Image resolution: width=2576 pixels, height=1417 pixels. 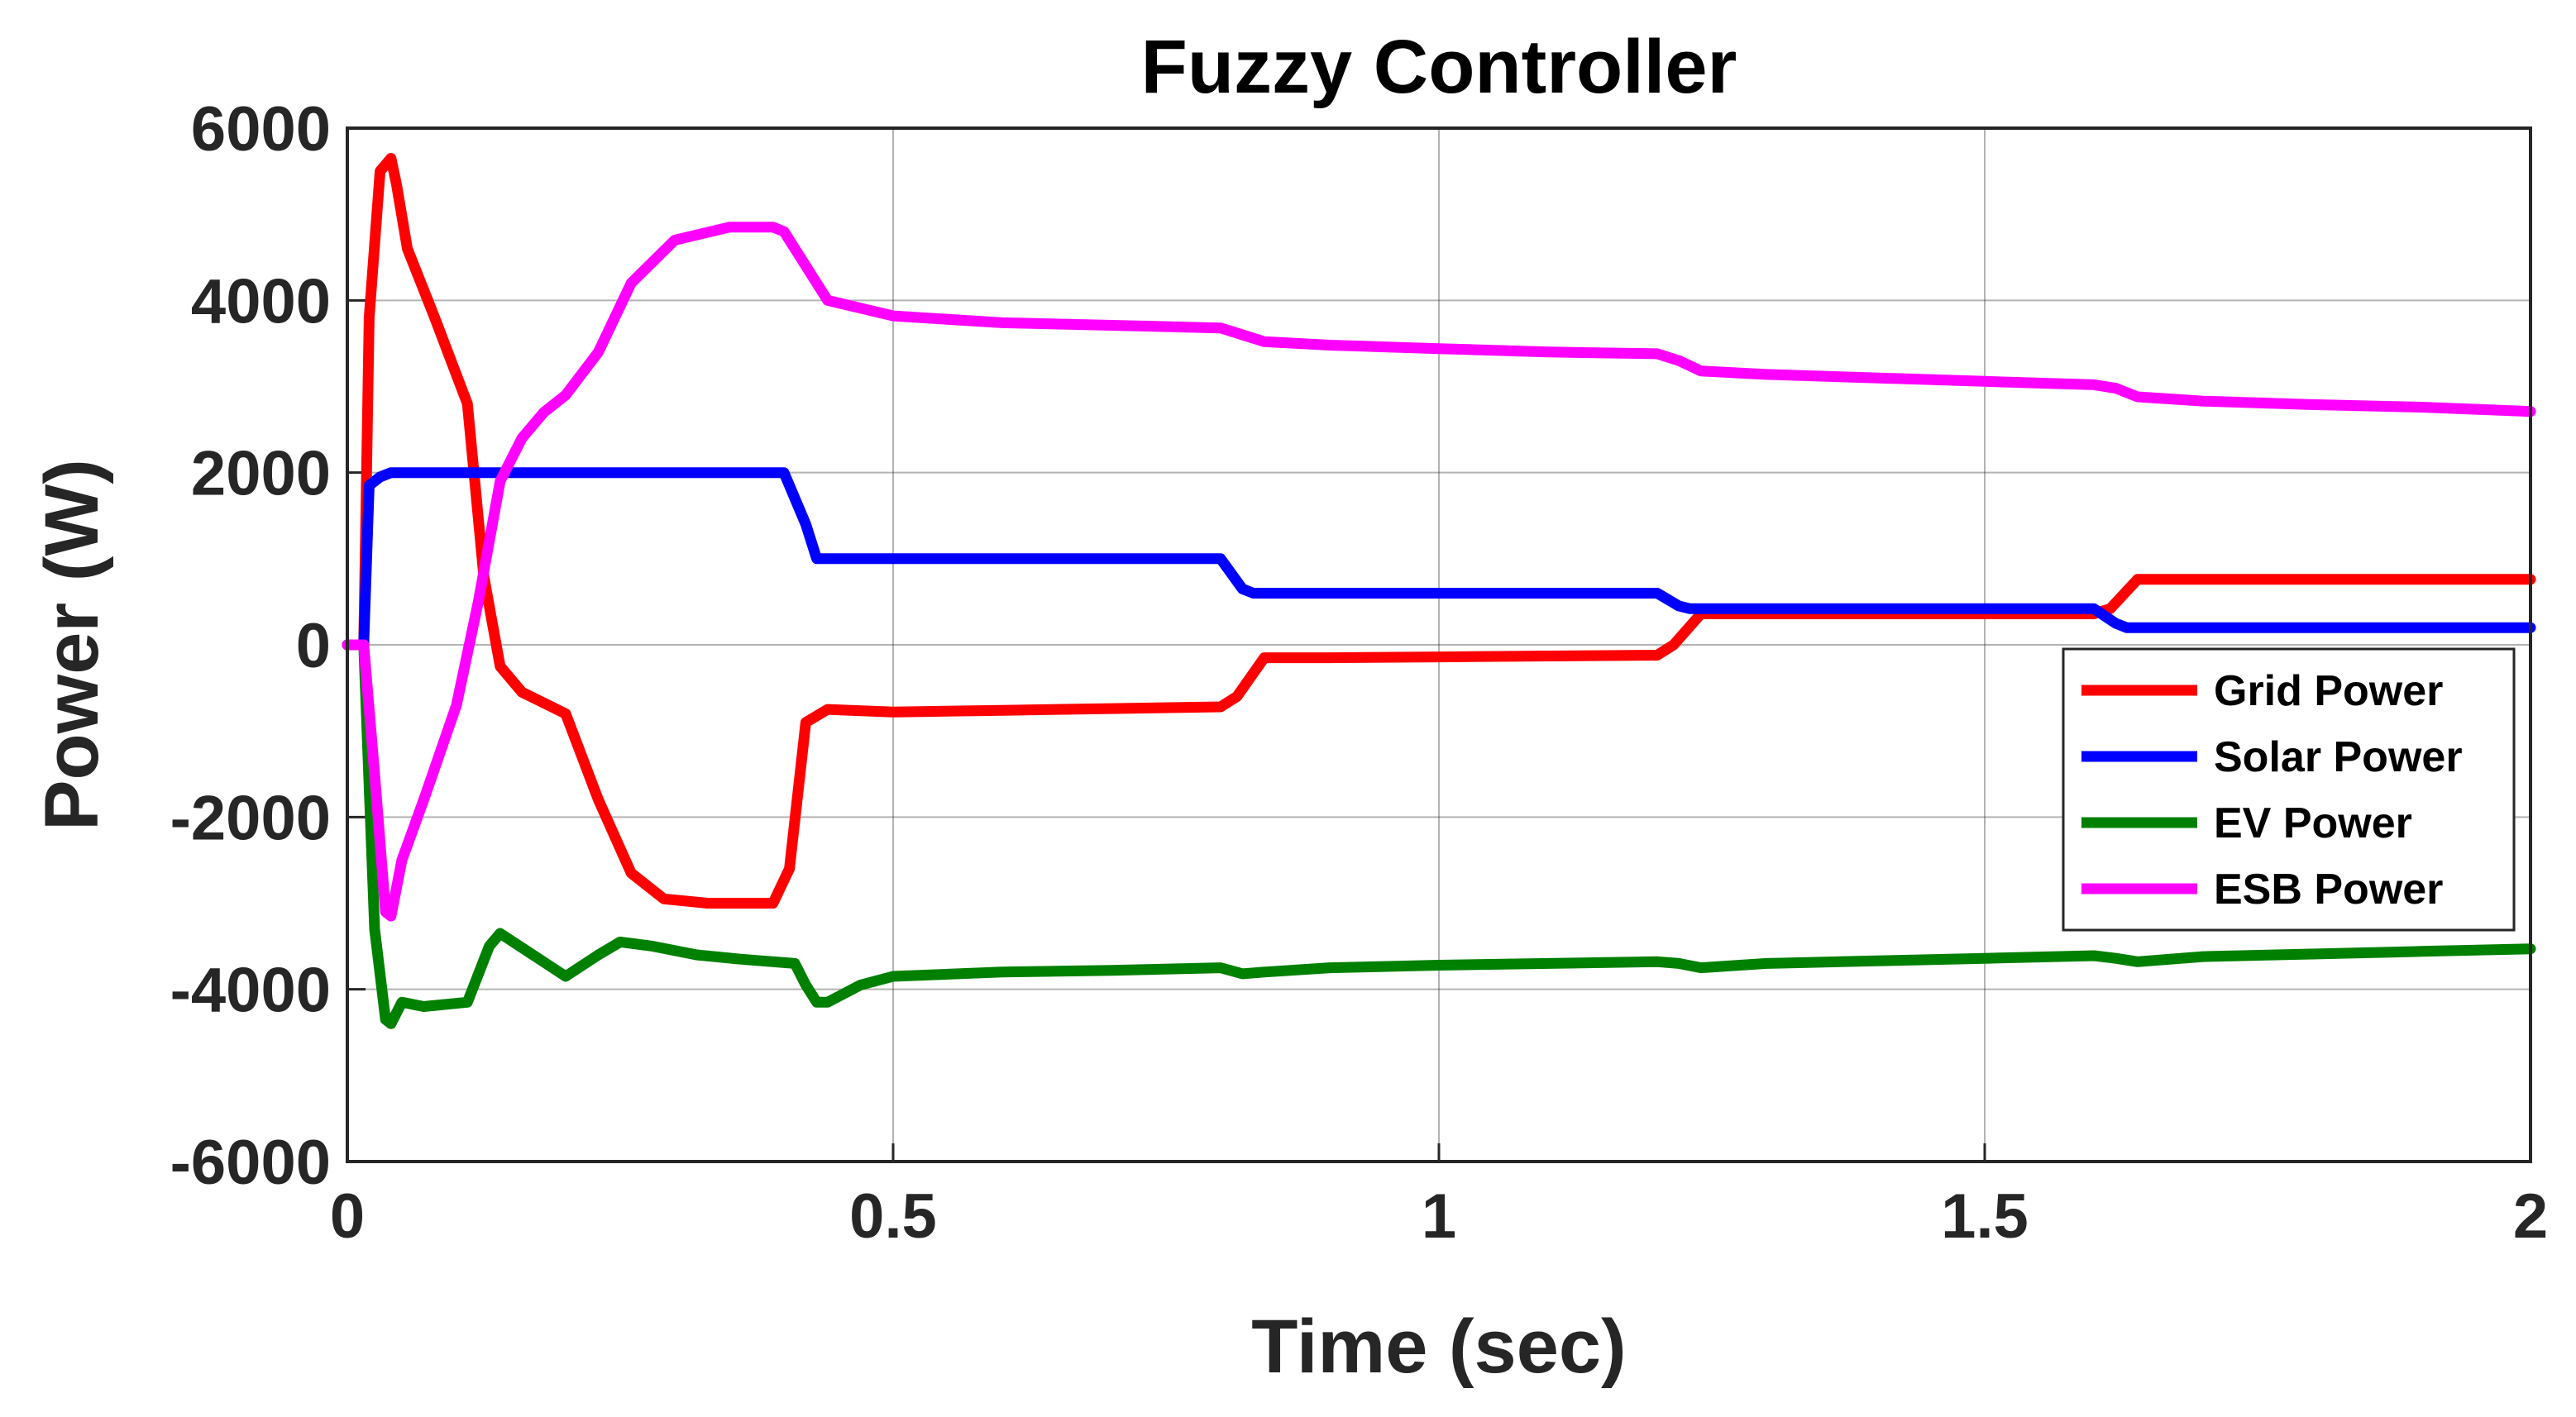 I want to click on x-tick-label: 1.5, so click(x=1985, y=1216).